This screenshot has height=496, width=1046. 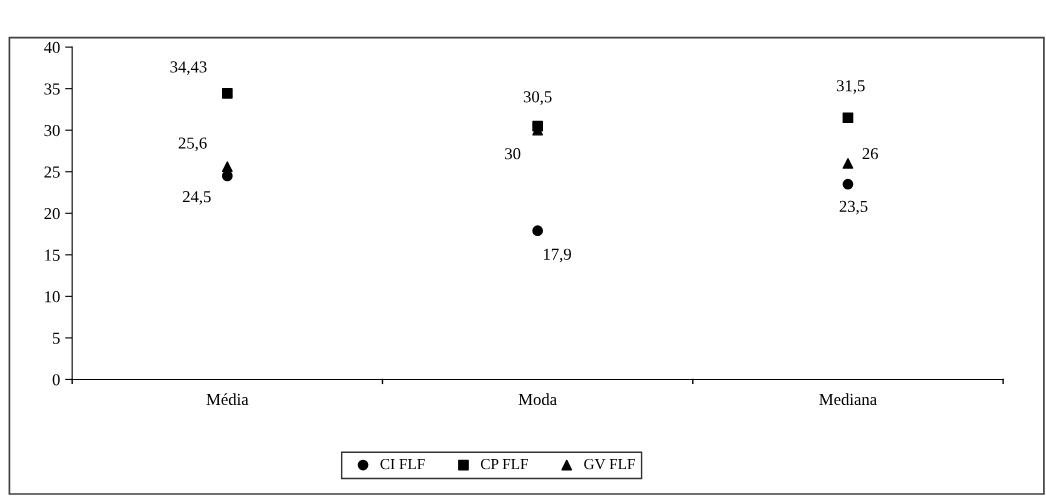 What do you see at coordinates (52, 47) in the screenshot?
I see `y-tick-label: 40` at bounding box center [52, 47].